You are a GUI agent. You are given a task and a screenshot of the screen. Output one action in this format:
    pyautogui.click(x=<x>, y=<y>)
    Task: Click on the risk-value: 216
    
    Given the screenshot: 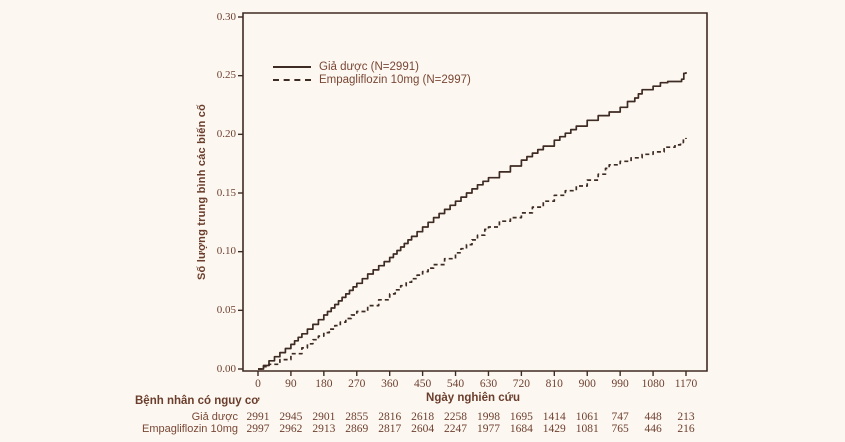 What is the action you would take?
    pyautogui.click(x=686, y=429)
    